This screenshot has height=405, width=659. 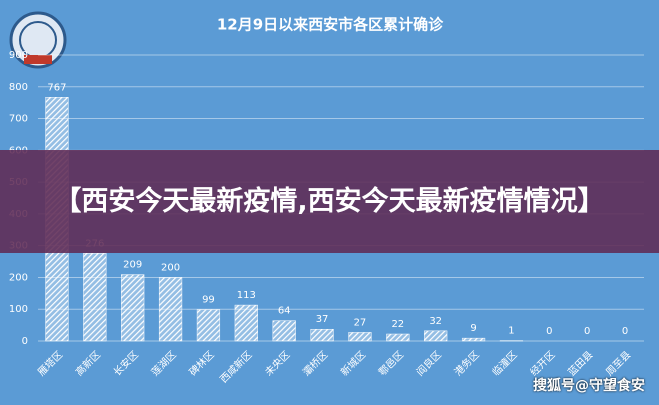 I want to click on x-tick-label: 未央区, so click(x=277, y=363).